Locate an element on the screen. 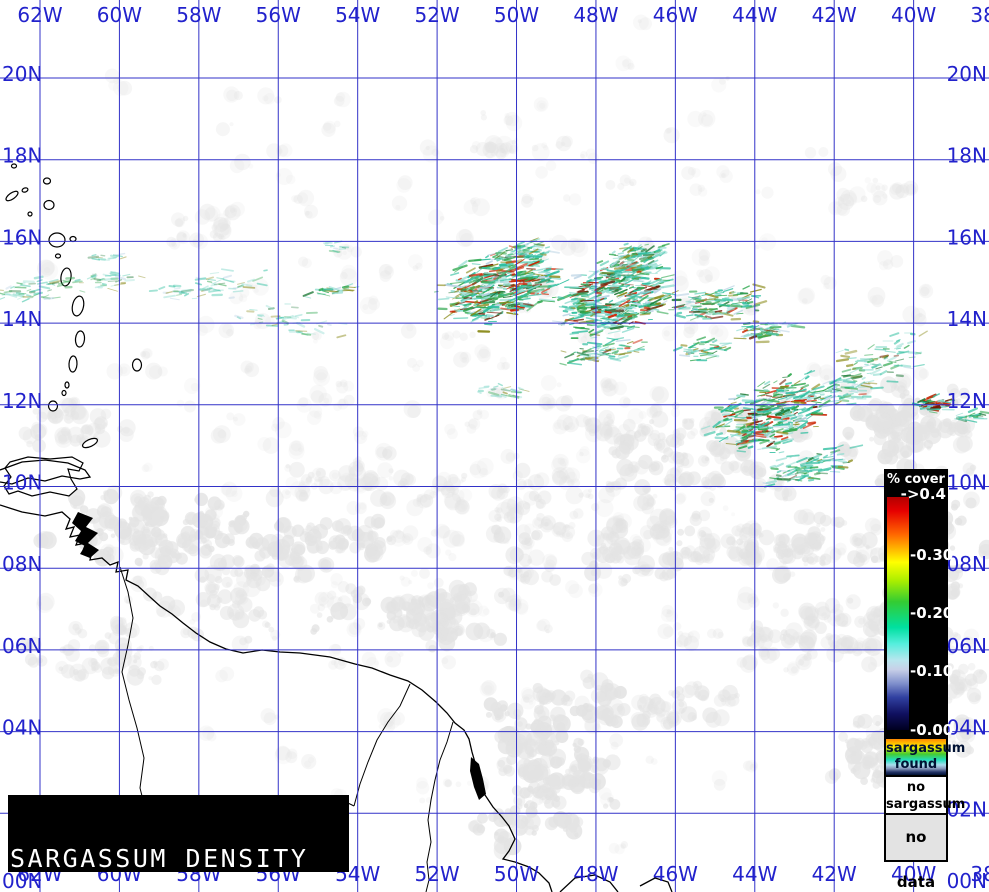 This screenshot has height=892, width=989. legend-sargassum-found: sargassum found is located at coordinates (925, 757).